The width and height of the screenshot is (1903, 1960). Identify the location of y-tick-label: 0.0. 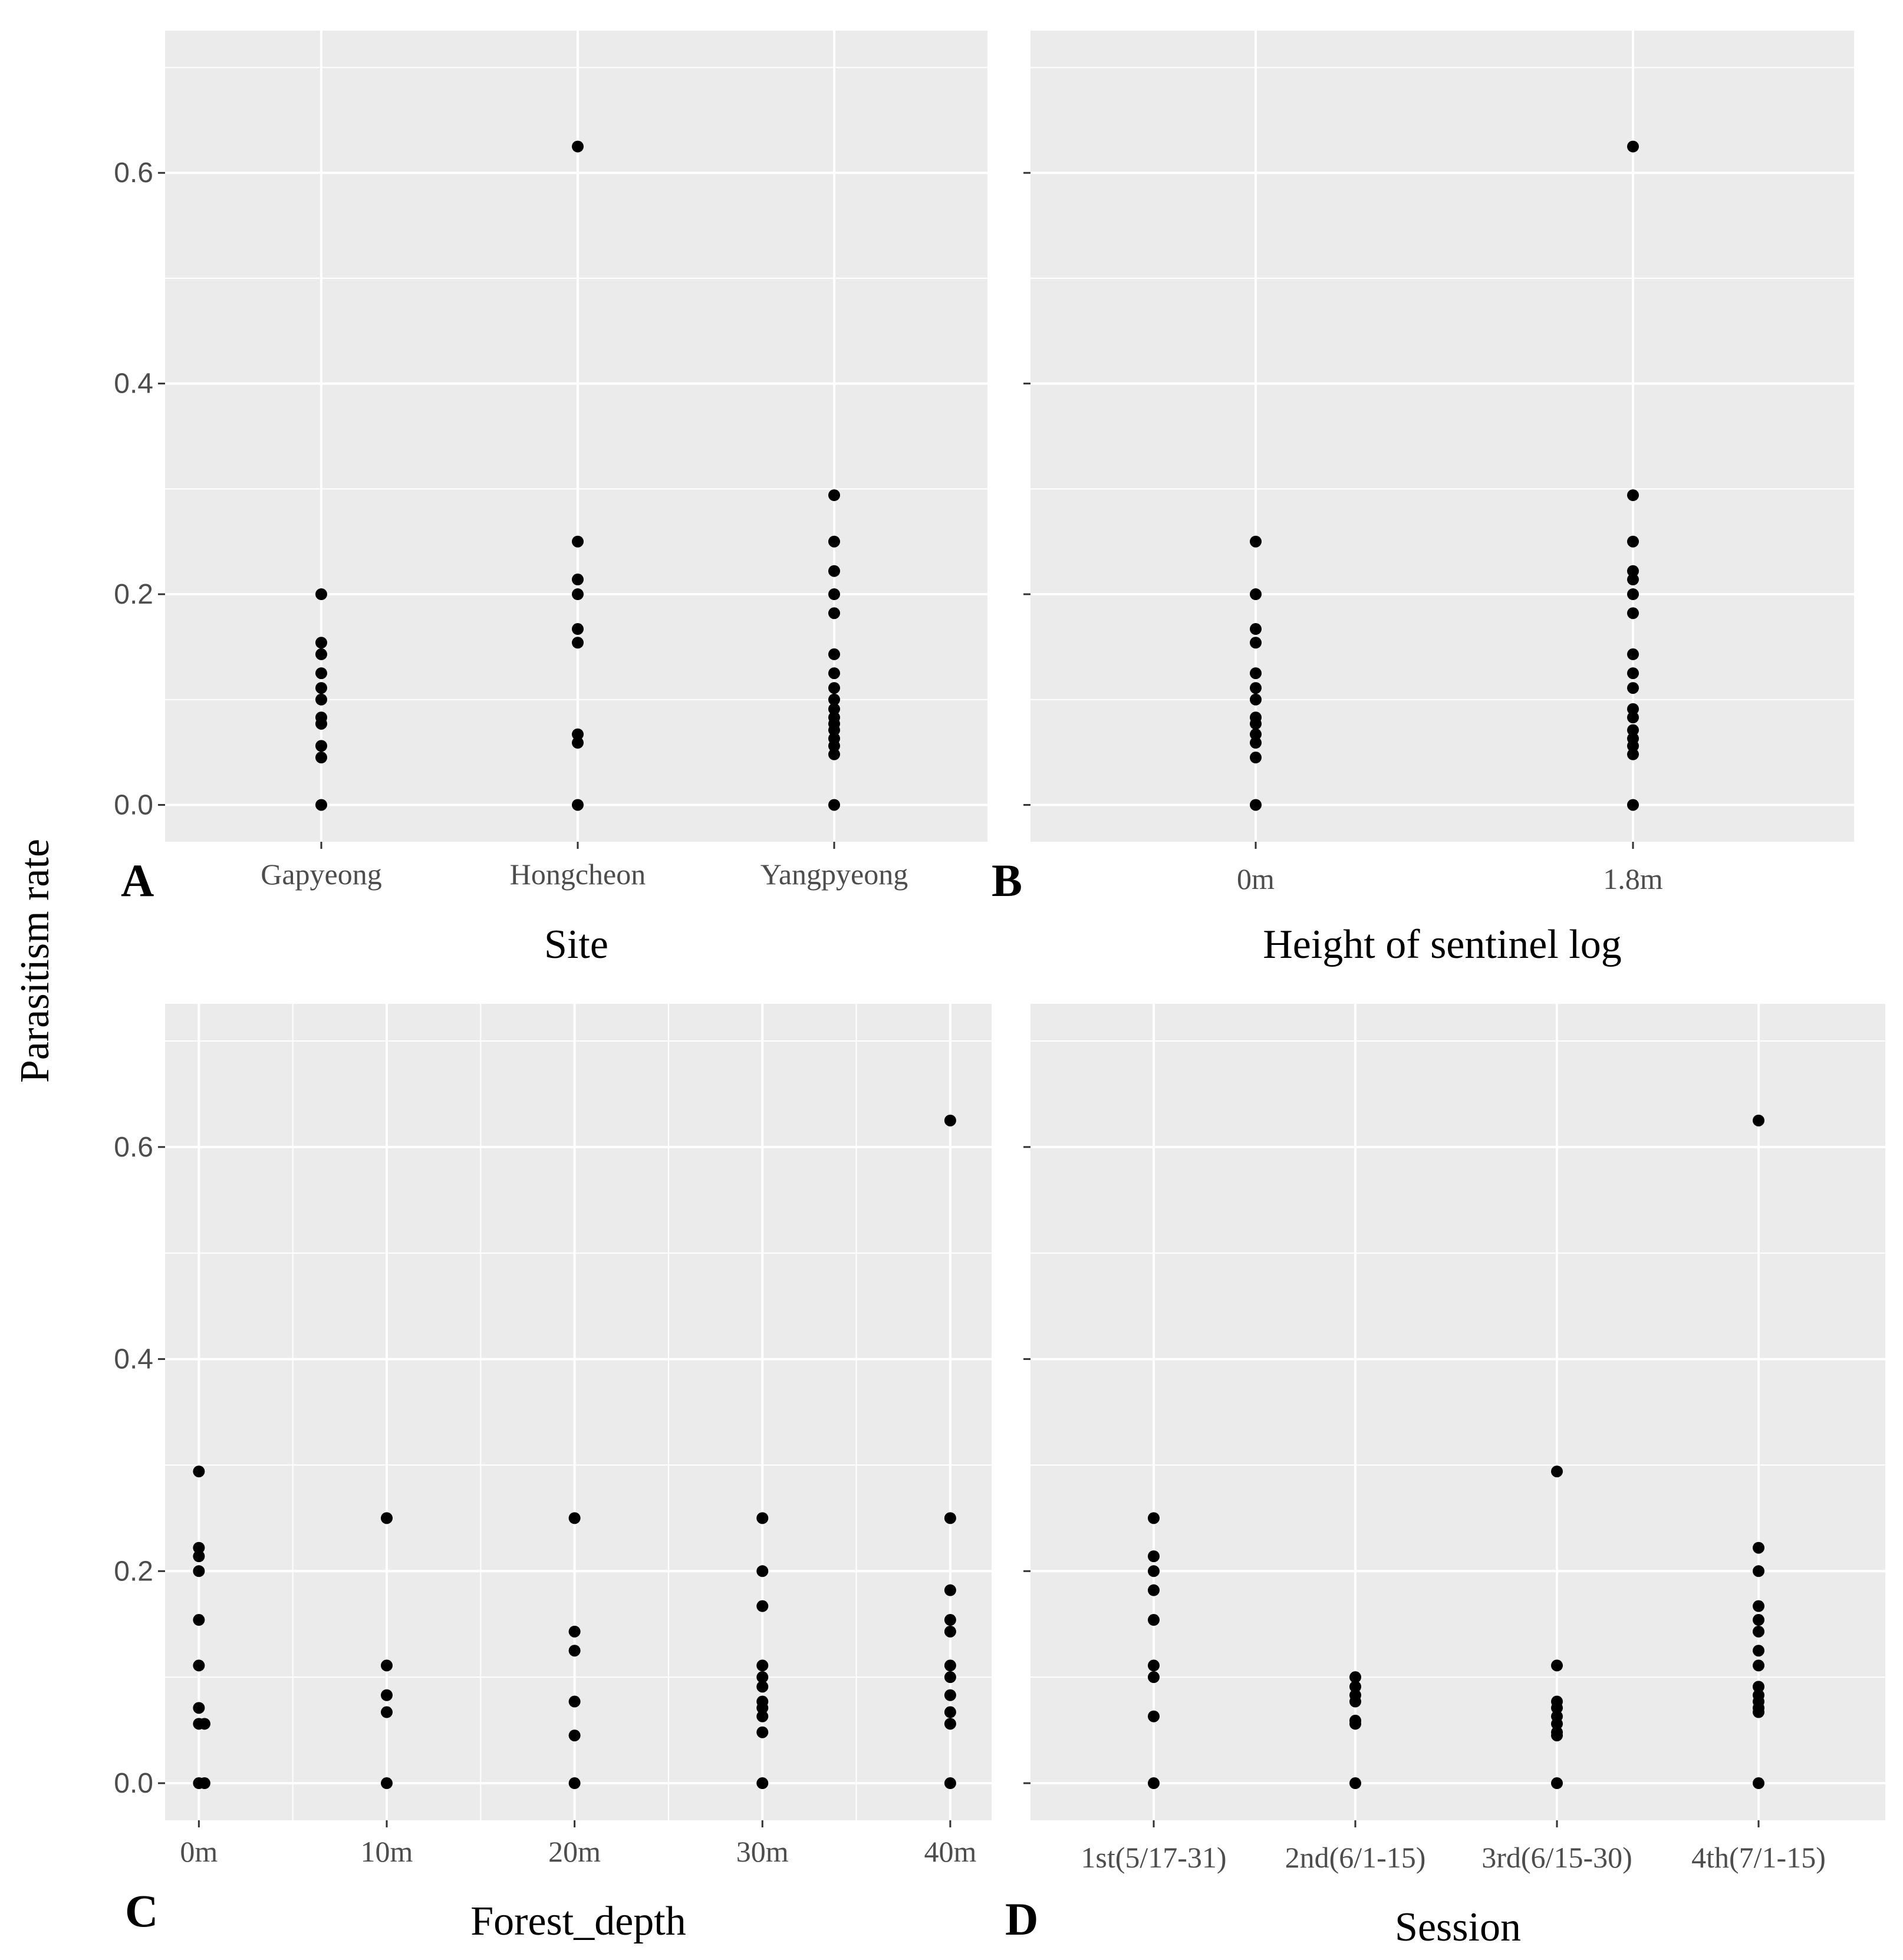
(133, 805).